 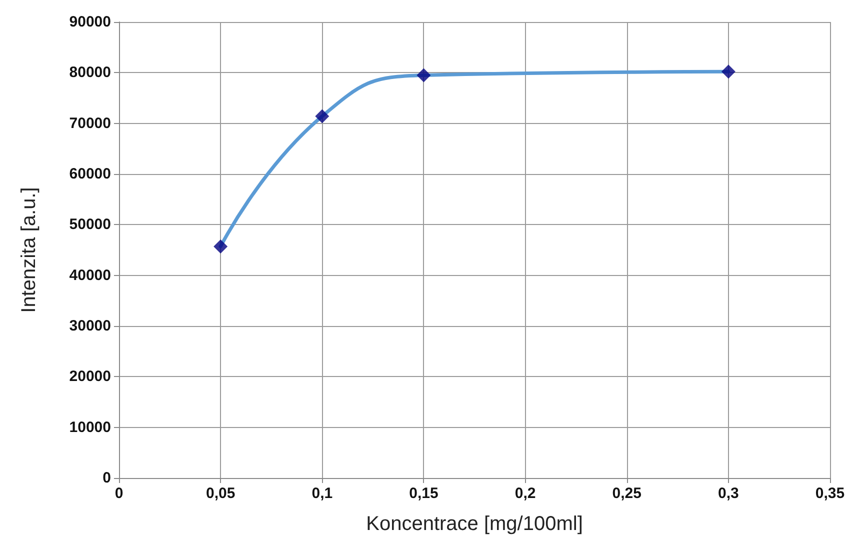 What do you see at coordinates (90, 326) in the screenshot?
I see `y-tick-label: 30000` at bounding box center [90, 326].